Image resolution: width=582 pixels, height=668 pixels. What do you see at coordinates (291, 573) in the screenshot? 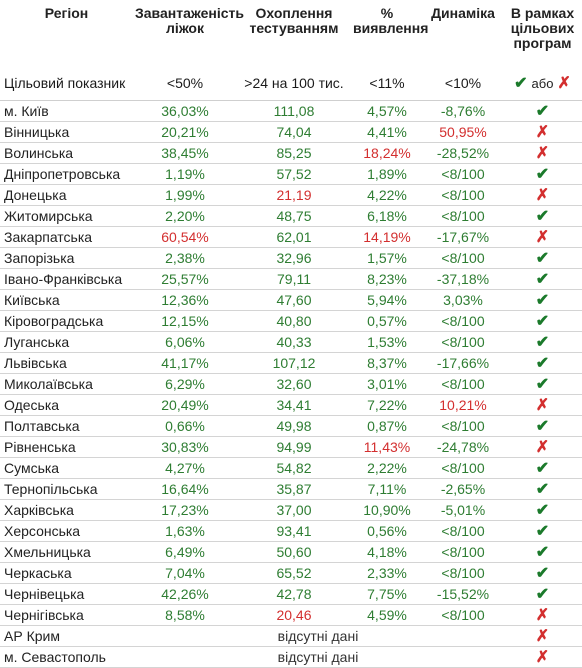
I see `table-row: Черкаська 7,04% 65,52 2,33% <8/100 ✔` at bounding box center [291, 573].